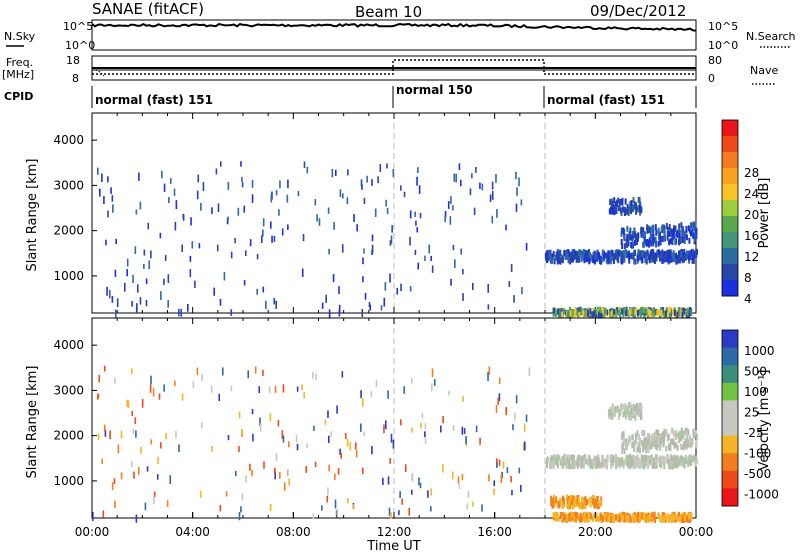 The image size is (800, 554). I want to click on time-axis-label: Time UT, so click(393, 546).